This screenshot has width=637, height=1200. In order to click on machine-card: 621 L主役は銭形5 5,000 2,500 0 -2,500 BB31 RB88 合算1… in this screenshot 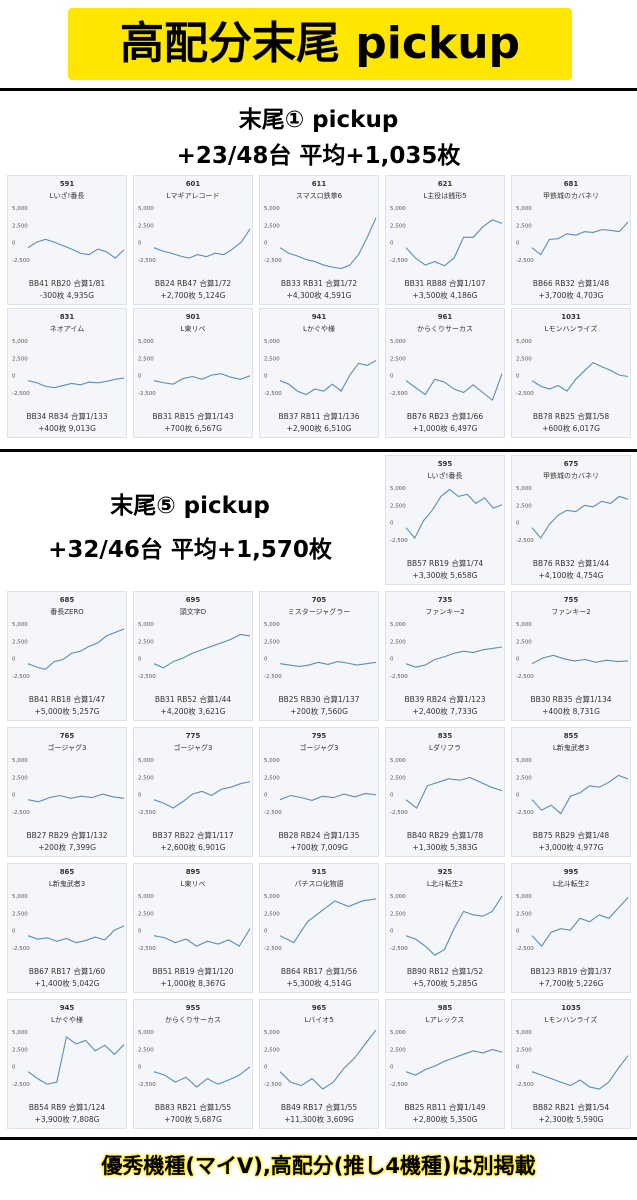, I will do `click(445, 240)`.